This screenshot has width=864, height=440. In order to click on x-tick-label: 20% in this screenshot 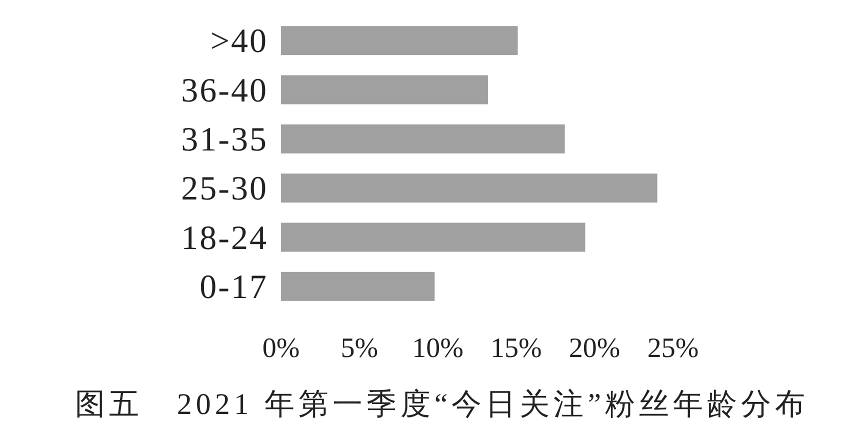, I will do `click(594, 348)`.